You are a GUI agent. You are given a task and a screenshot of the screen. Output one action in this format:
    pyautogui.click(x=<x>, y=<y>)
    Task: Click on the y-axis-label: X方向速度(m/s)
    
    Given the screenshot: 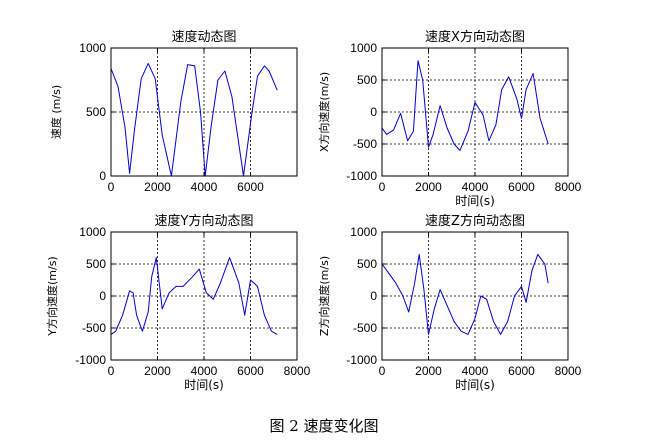 What is the action you would take?
    pyautogui.click(x=324, y=112)
    